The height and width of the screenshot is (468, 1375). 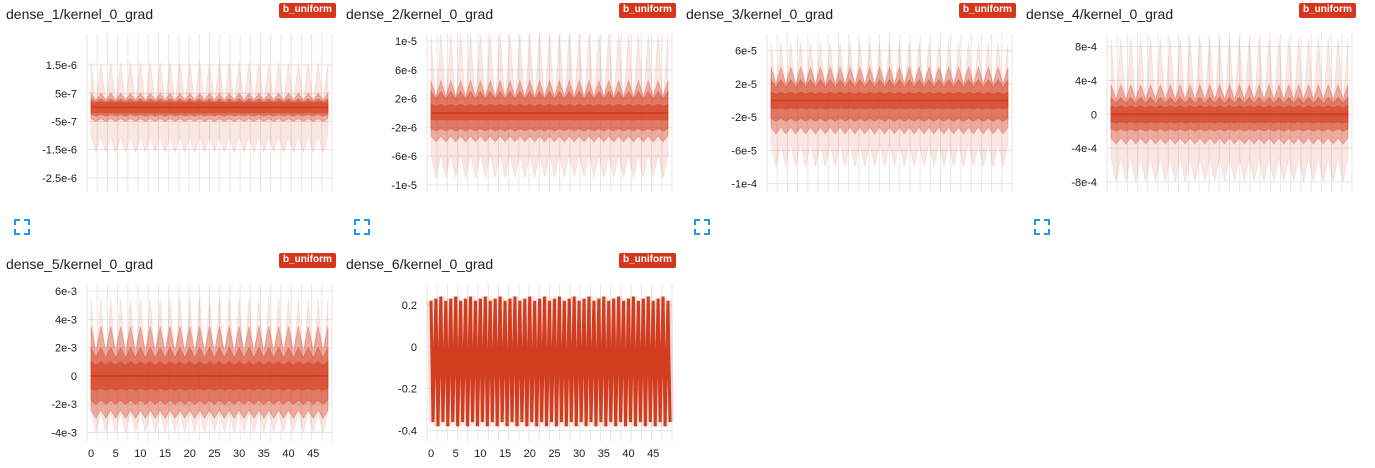 I want to click on histogram-plot: 1.5e-6 5e-7 -5e-7 -1.5e-6 -2.5e-6, so click(x=170, y=100).